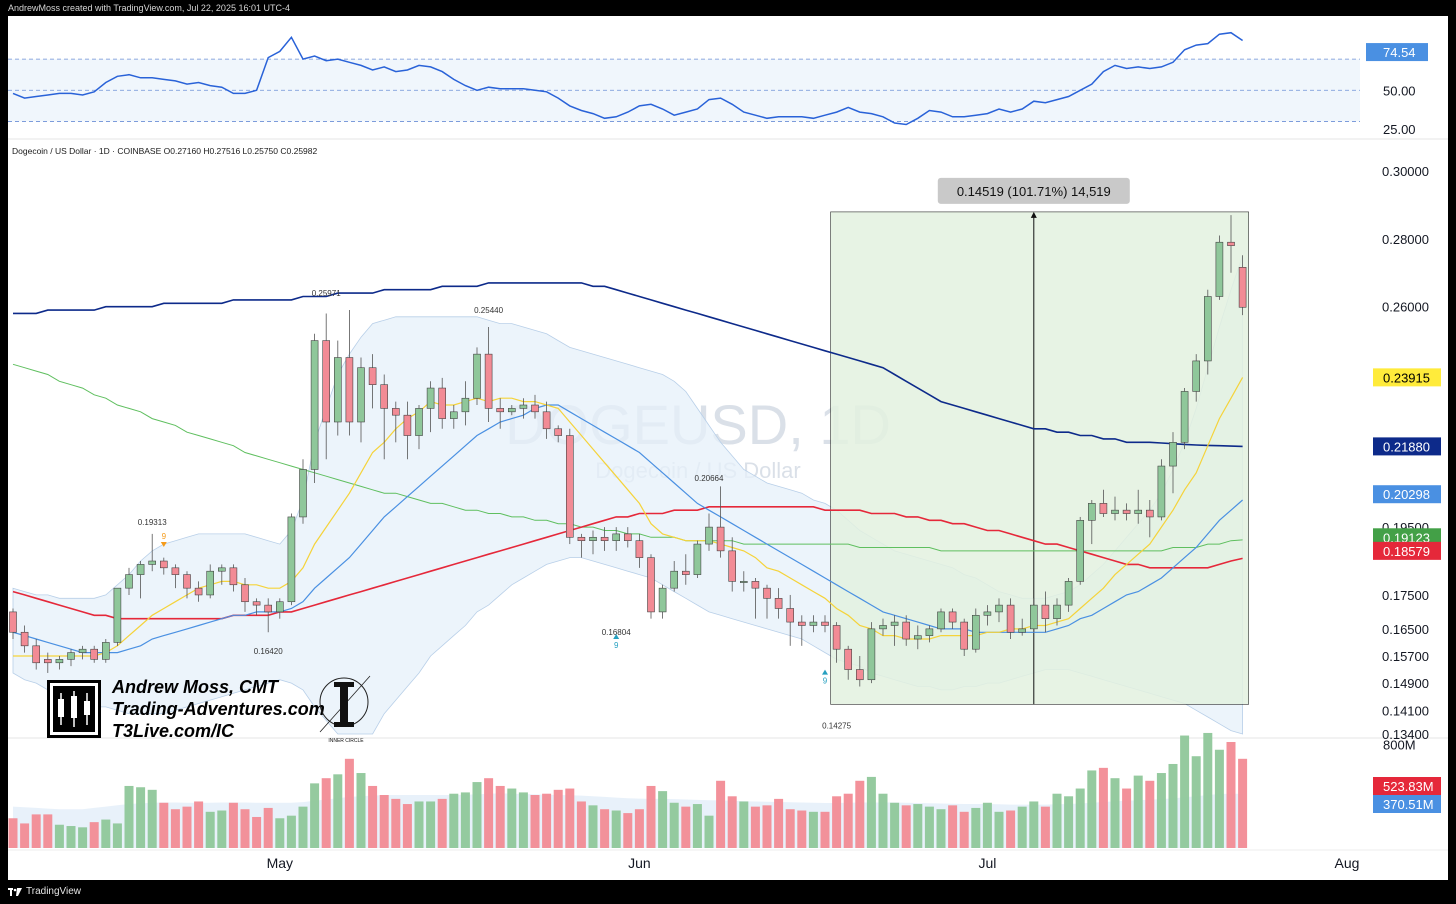 The width and height of the screenshot is (1456, 904). I want to click on author-name: Andrew Moss, CMT, so click(195, 687).